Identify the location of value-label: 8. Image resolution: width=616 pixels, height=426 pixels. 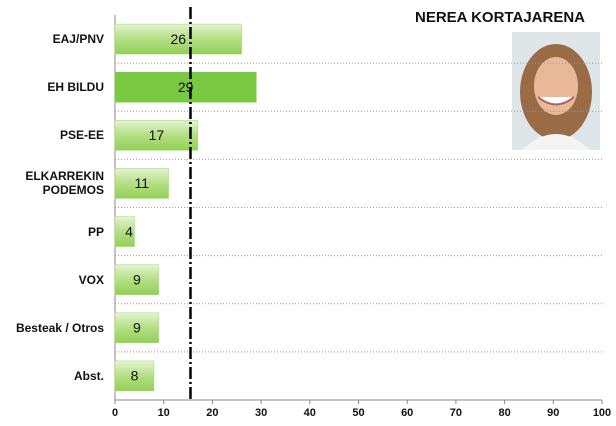
(135, 376).